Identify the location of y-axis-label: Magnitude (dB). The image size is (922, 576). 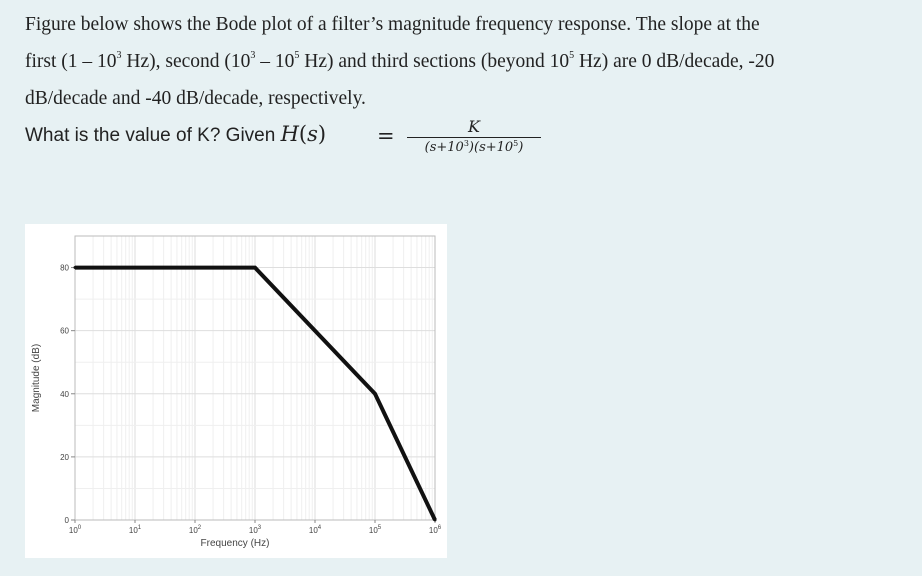
(36, 378).